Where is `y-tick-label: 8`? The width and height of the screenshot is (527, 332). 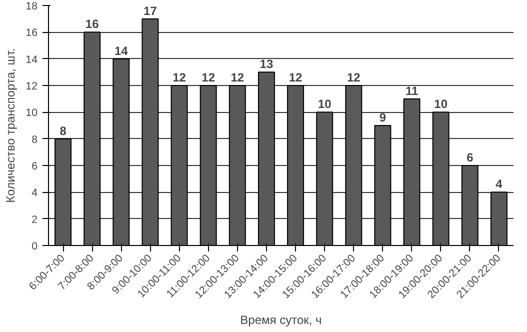
y-tick-label: 8 is located at coordinates (35, 140).